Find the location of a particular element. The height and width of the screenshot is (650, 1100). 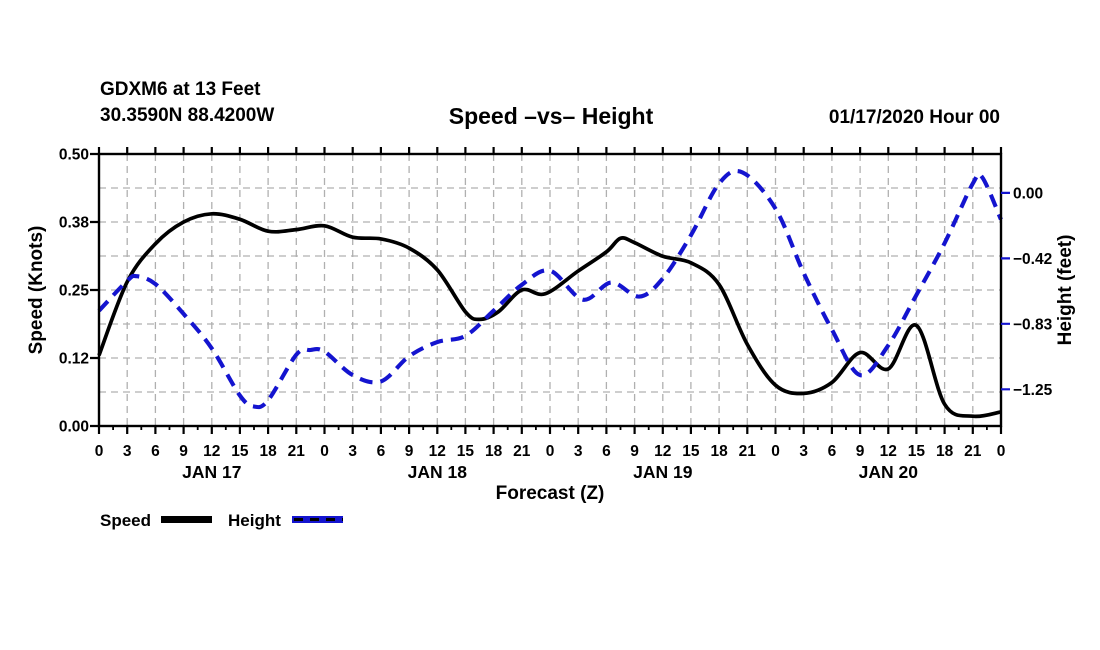

left-tick-label: 0.50 is located at coordinates (74, 155).